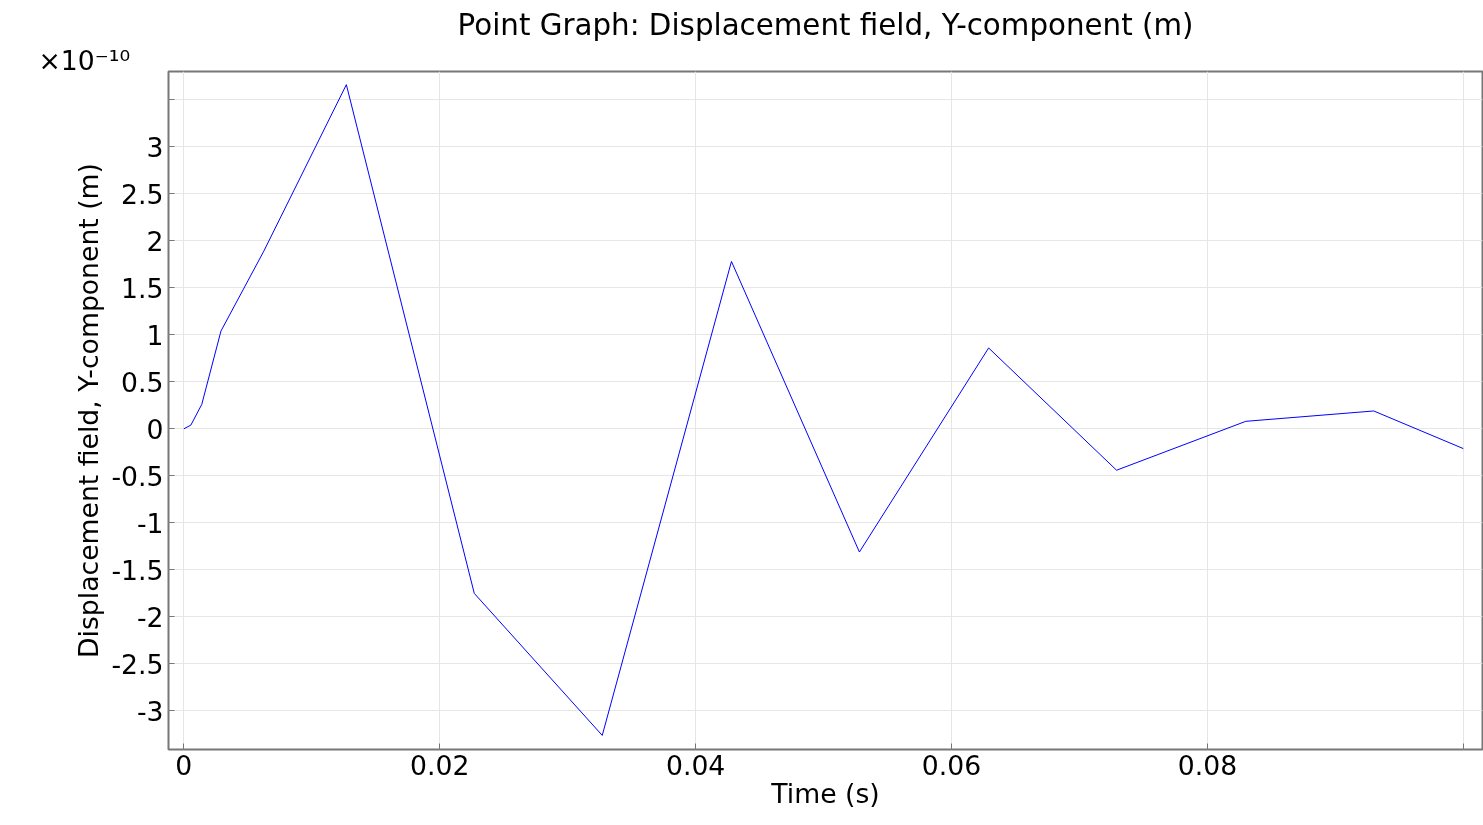  Describe the element at coordinates (825, 793) in the screenshot. I see `x-axis-title: Time (s)` at that location.